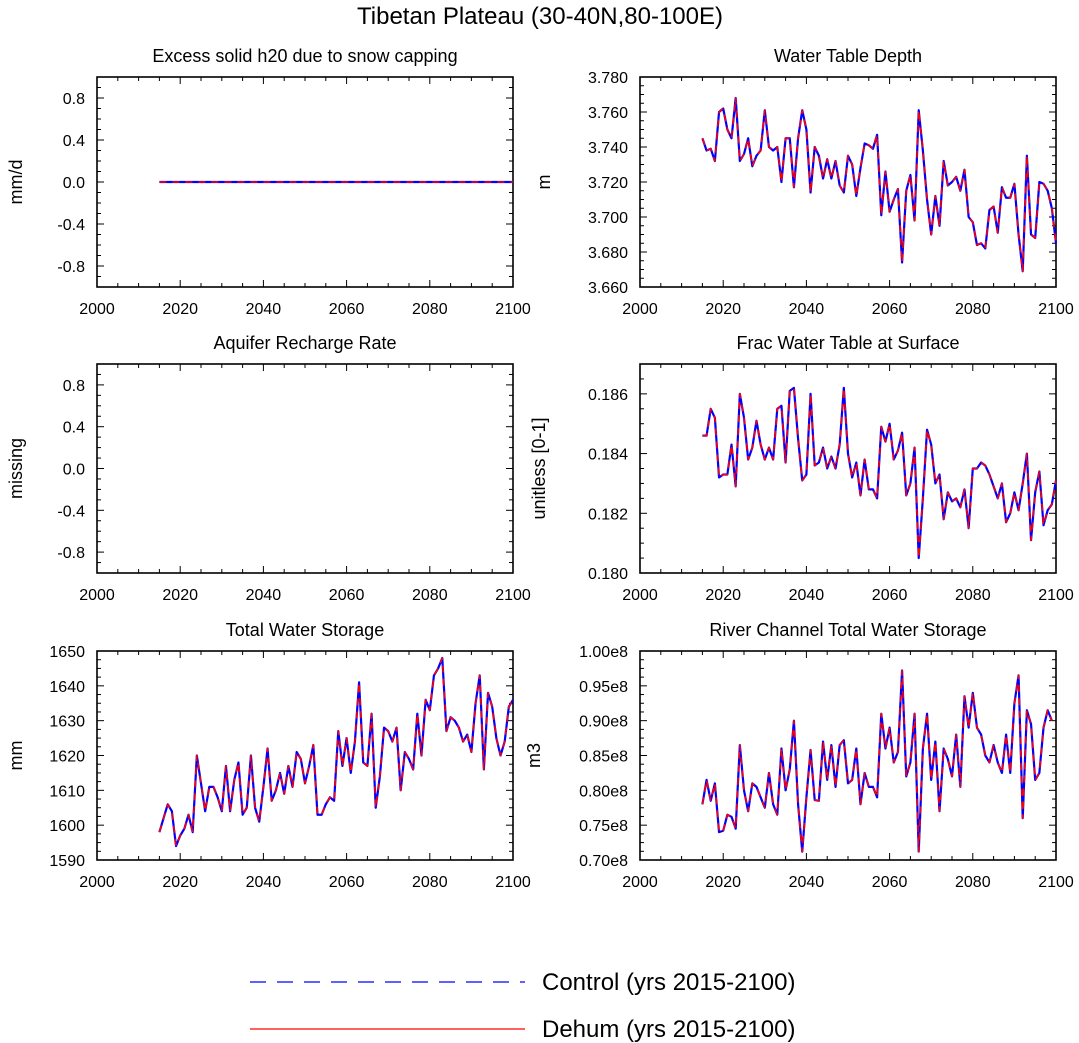 The width and height of the screenshot is (1079, 1043). Describe the element at coordinates (668, 1029) in the screenshot. I see `legend-dehum-label: Dehum (yrs 2015-2100)` at that location.